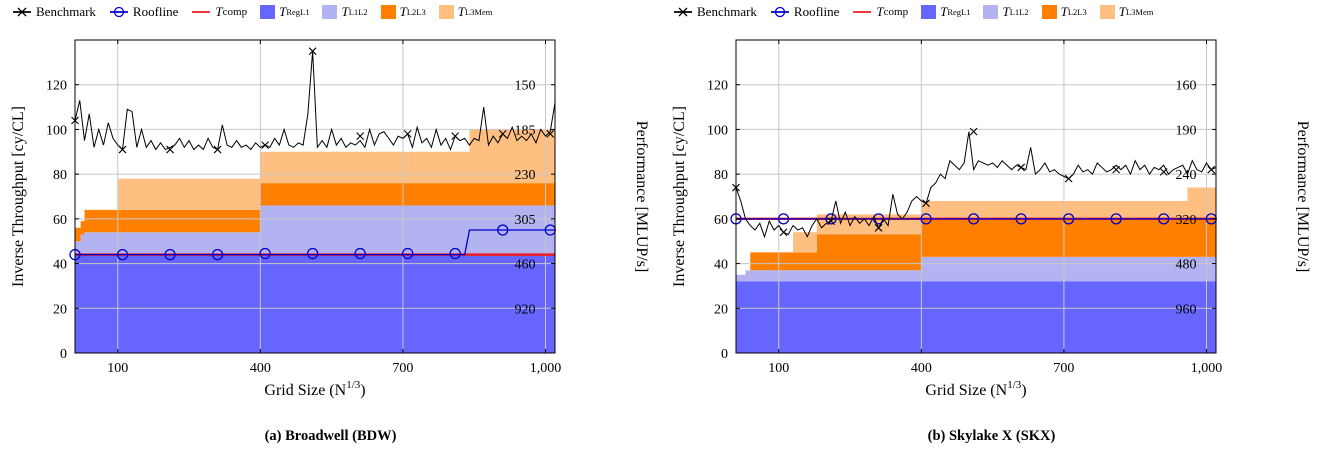 The height and width of the screenshot is (451, 1322). What do you see at coordinates (525, 130) in the screenshot?
I see `y2-tick-label: 185` at bounding box center [525, 130].